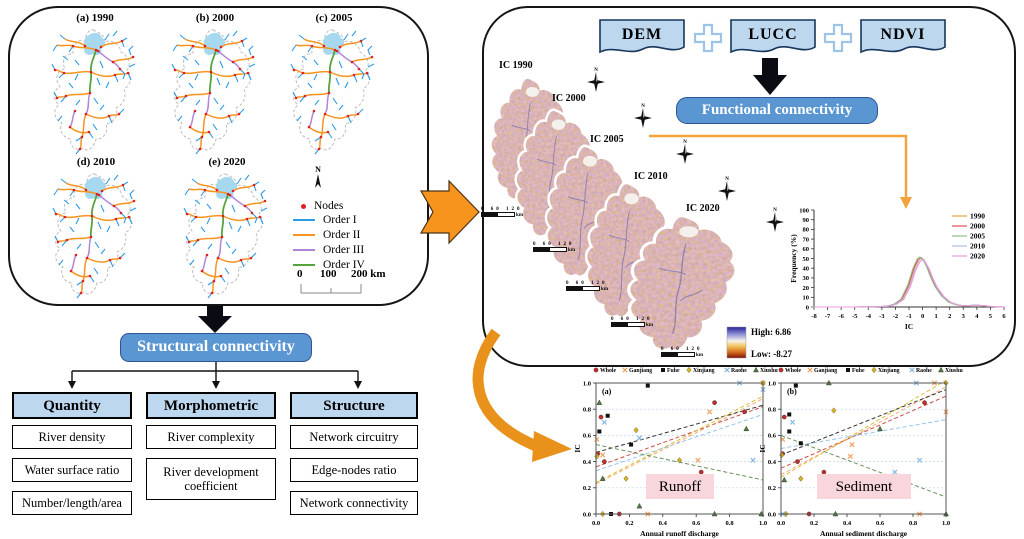 Image resolution: width=1024 pixels, height=539 pixels. What do you see at coordinates (642, 34) in the screenshot?
I see `dem-label: DEM` at bounding box center [642, 34].